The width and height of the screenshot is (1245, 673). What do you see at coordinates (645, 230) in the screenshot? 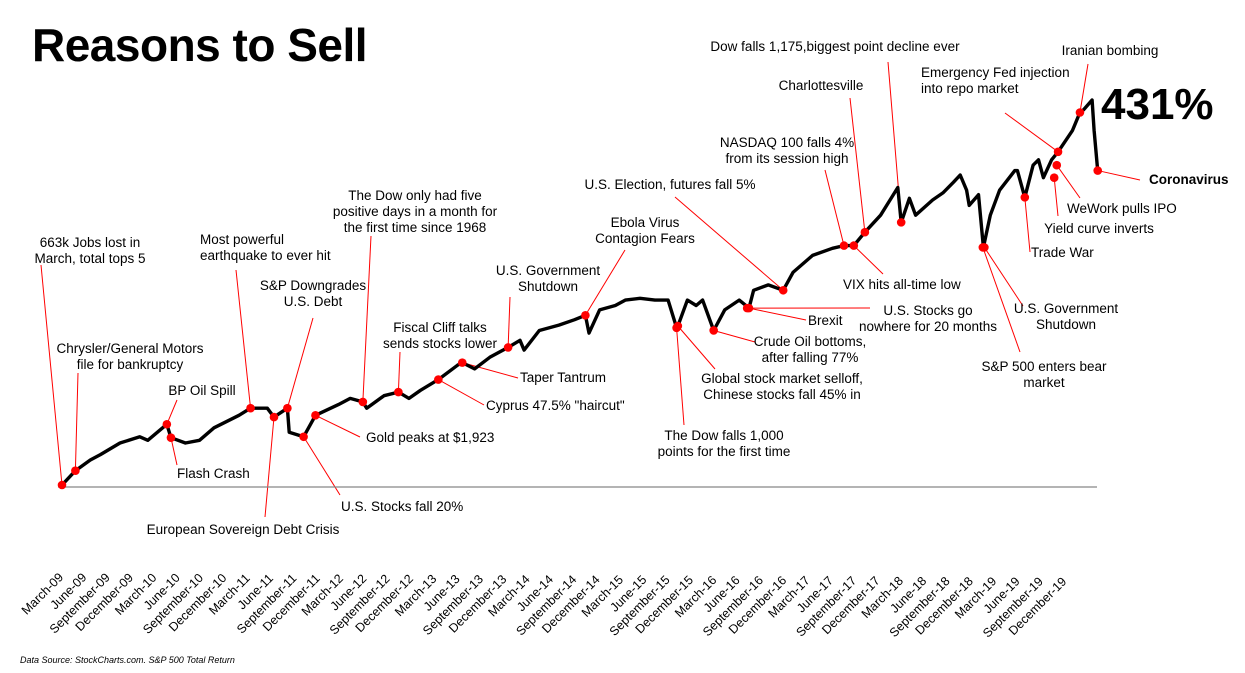
I see `annotation-label: Ebola Virus Contagion Fears` at bounding box center [645, 230].